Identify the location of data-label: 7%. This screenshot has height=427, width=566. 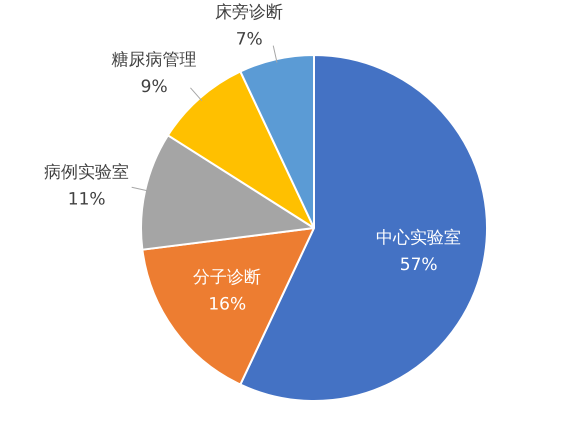
(249, 39).